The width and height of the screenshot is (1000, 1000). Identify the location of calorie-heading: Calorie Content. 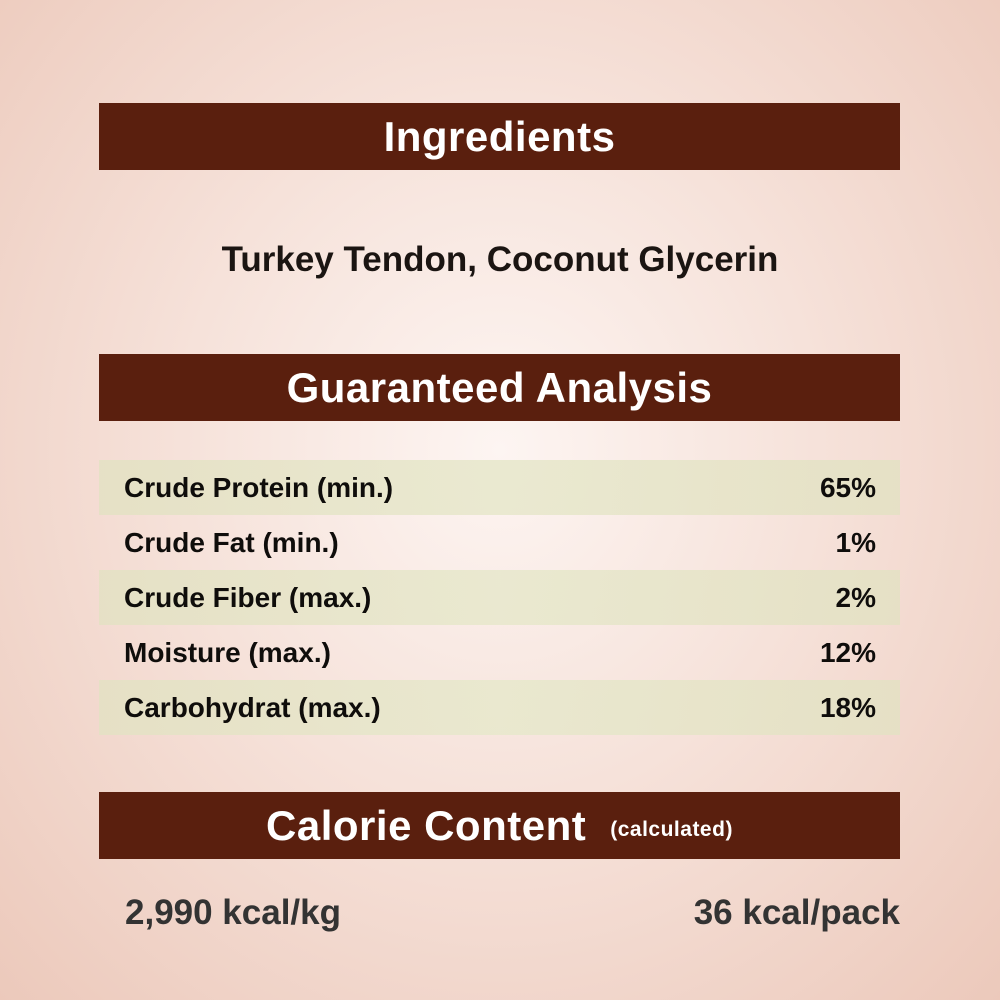
(426, 825).